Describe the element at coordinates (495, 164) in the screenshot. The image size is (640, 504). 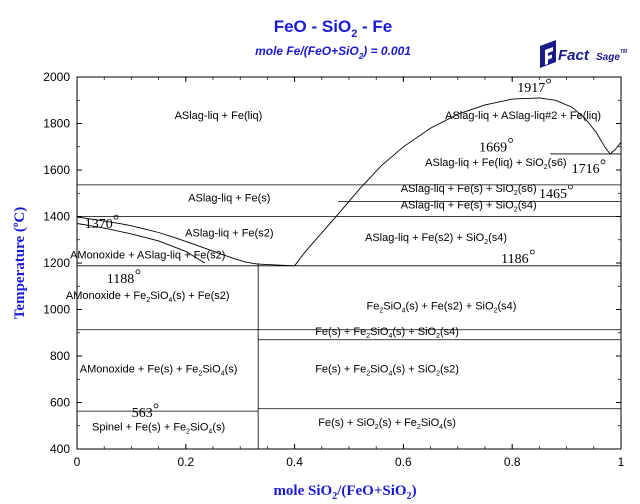
I see `region-label: ASlag-liq + Fe(liq) + SiO2(s6)` at that location.